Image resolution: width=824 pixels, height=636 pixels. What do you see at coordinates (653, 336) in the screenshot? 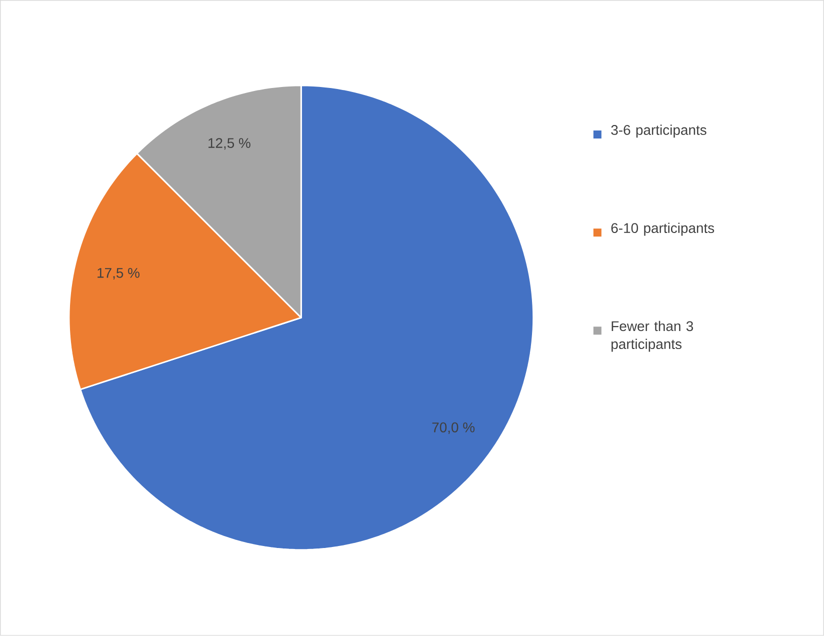
I see `legend-label: Fewer than 3 participants` at bounding box center [653, 336].